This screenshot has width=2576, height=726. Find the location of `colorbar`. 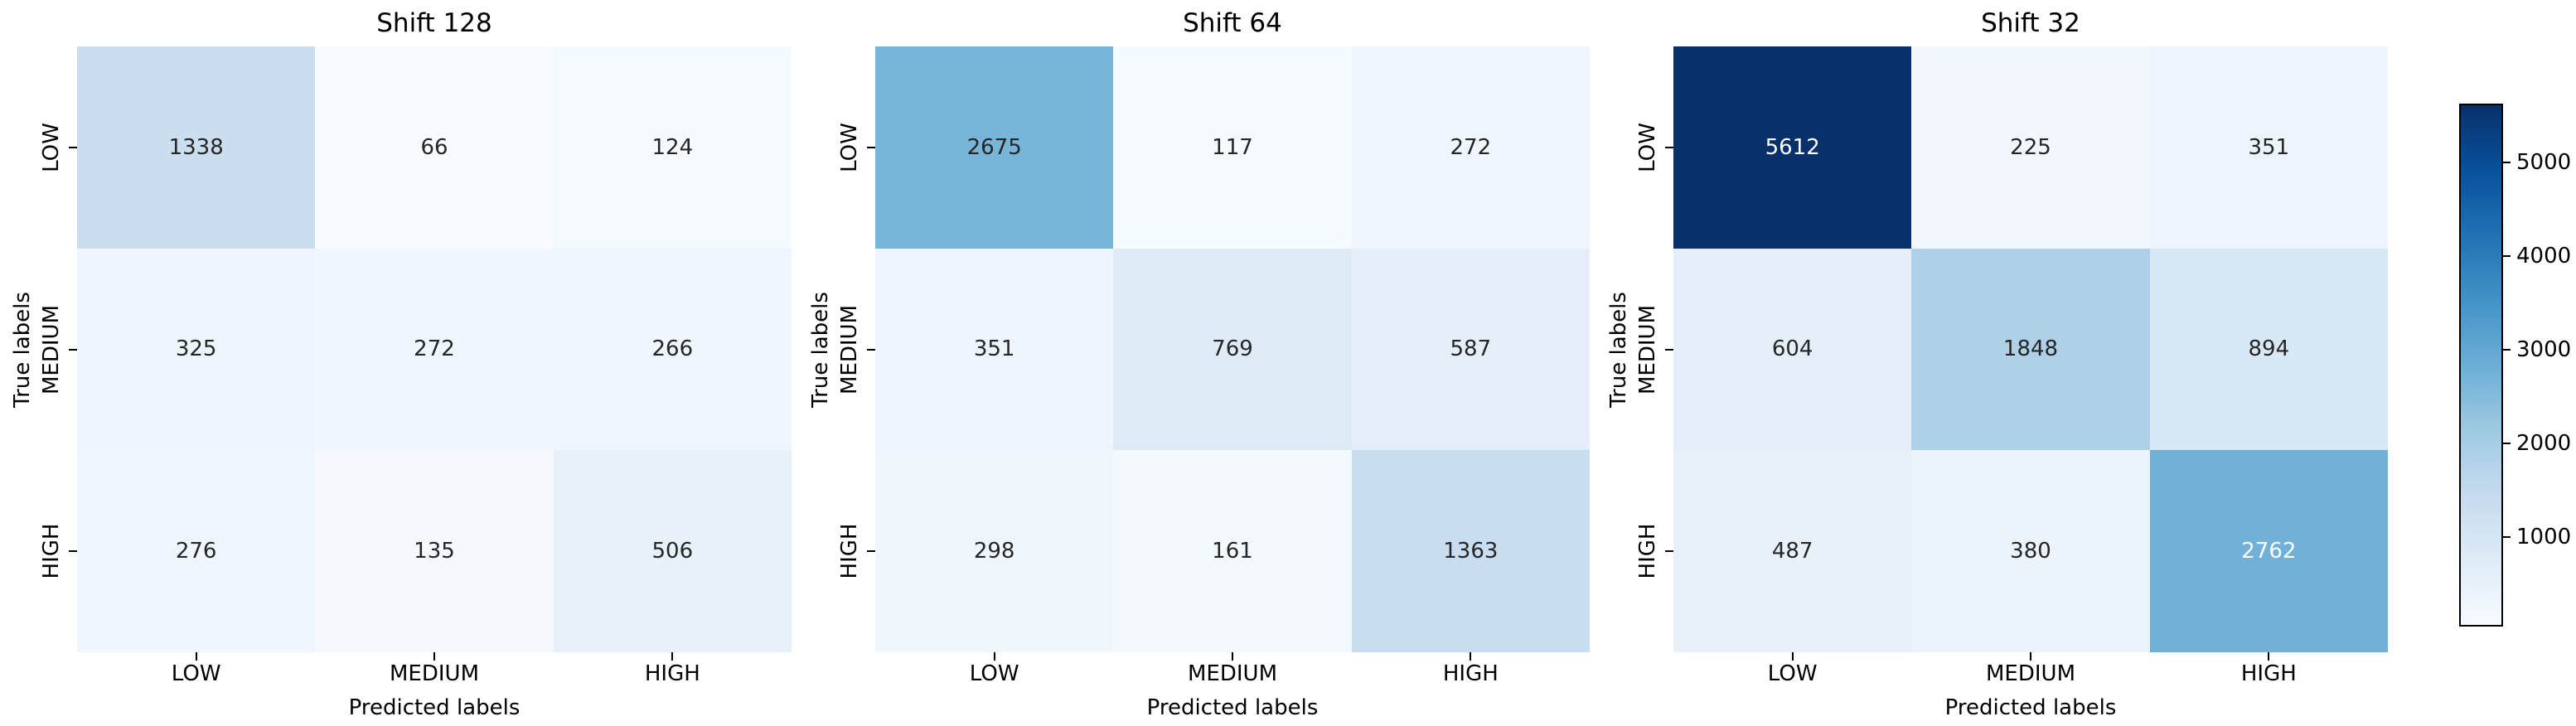

colorbar is located at coordinates (2481, 365).